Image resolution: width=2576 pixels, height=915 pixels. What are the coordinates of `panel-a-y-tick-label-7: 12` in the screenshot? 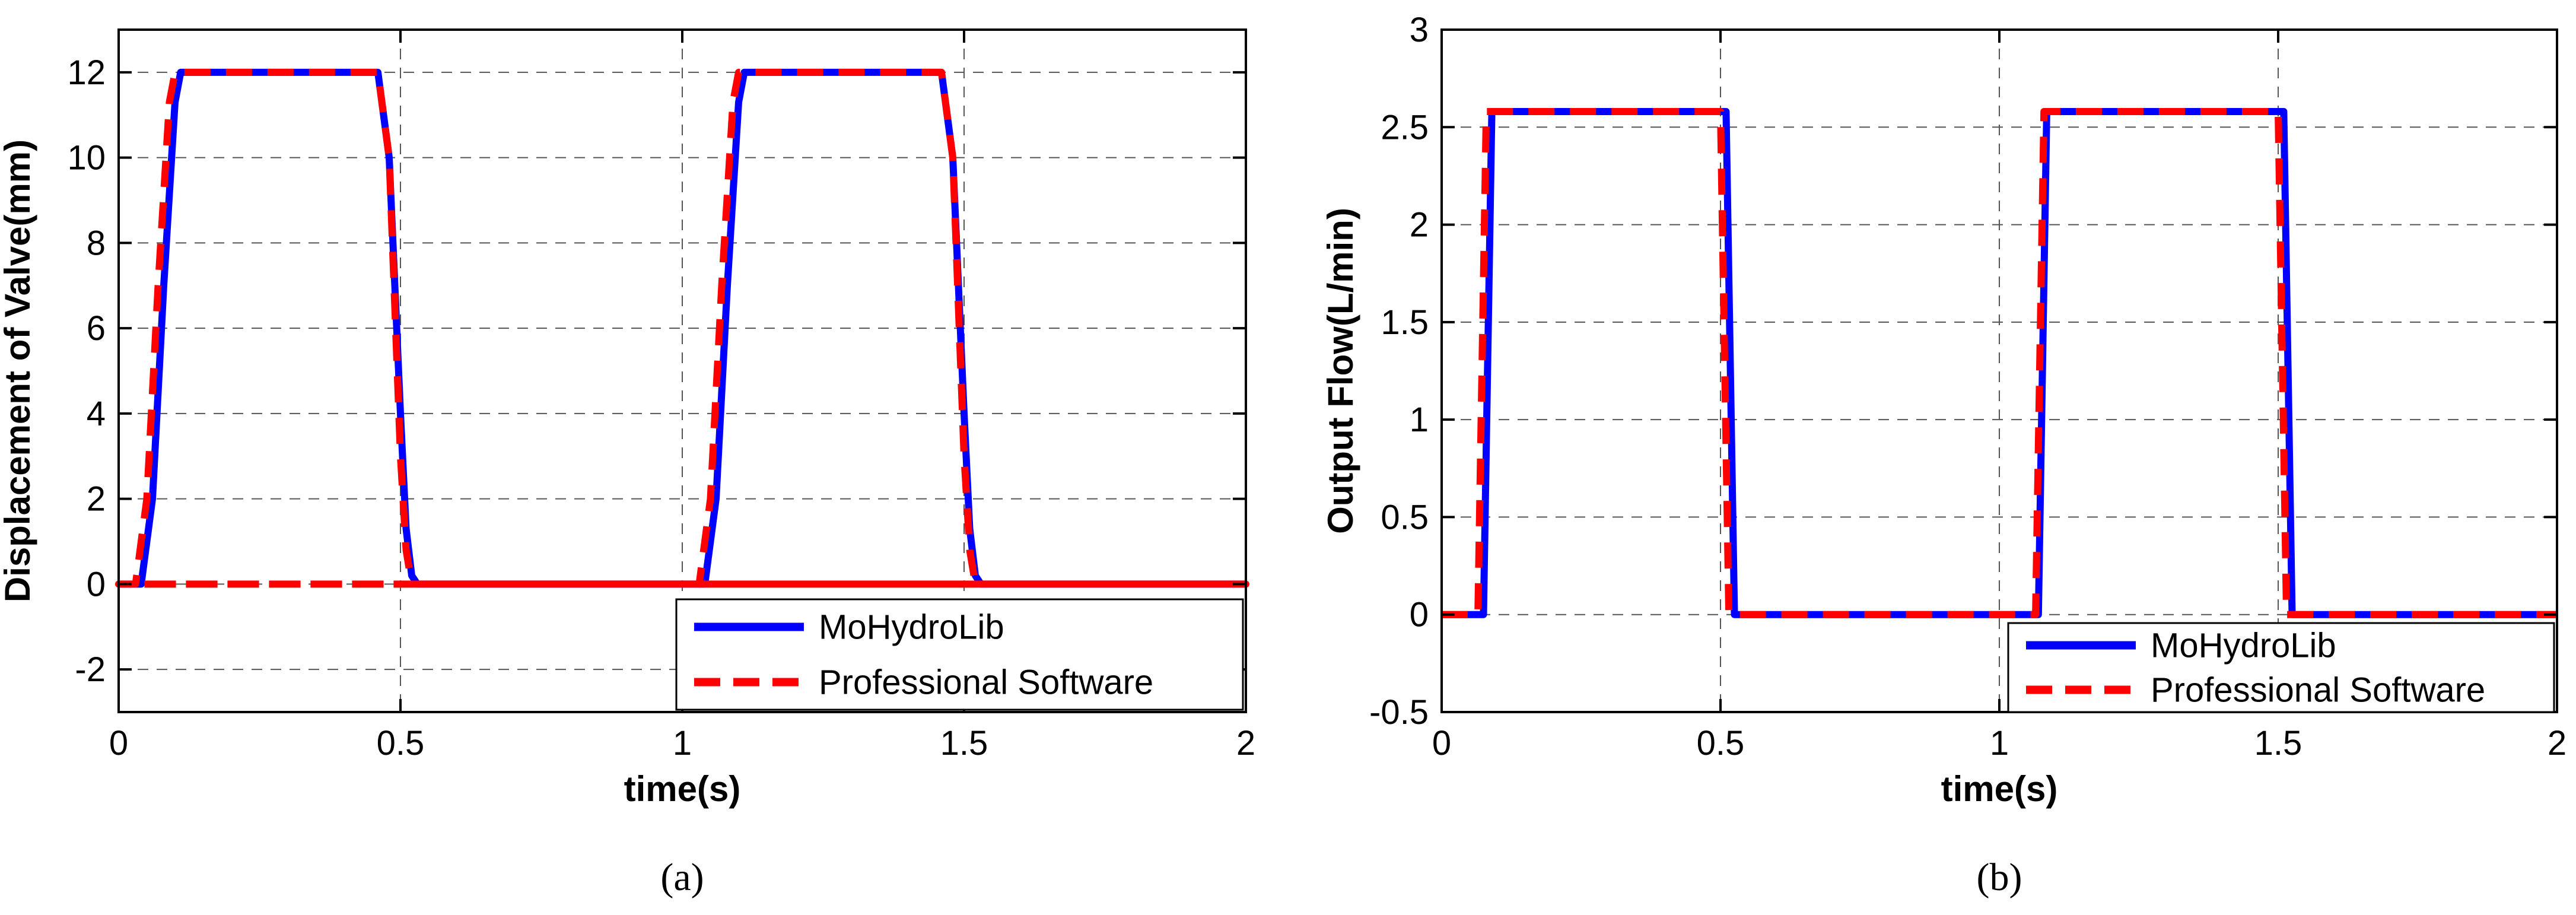 It's located at (86, 72).